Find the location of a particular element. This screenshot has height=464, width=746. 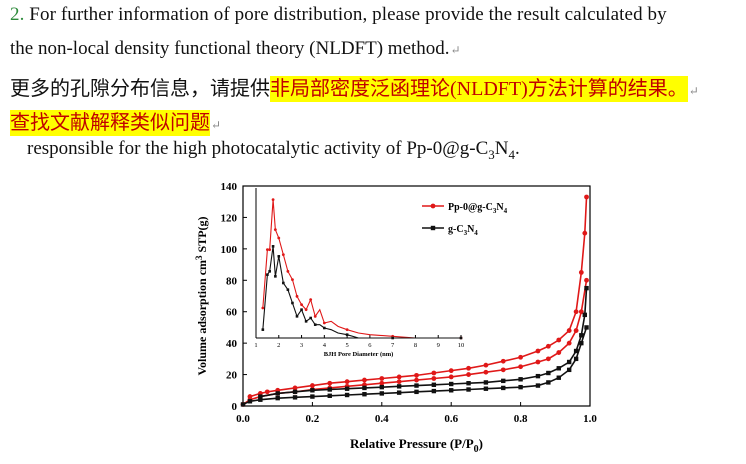

inset-x-tick-label: 1 is located at coordinates (255, 345).